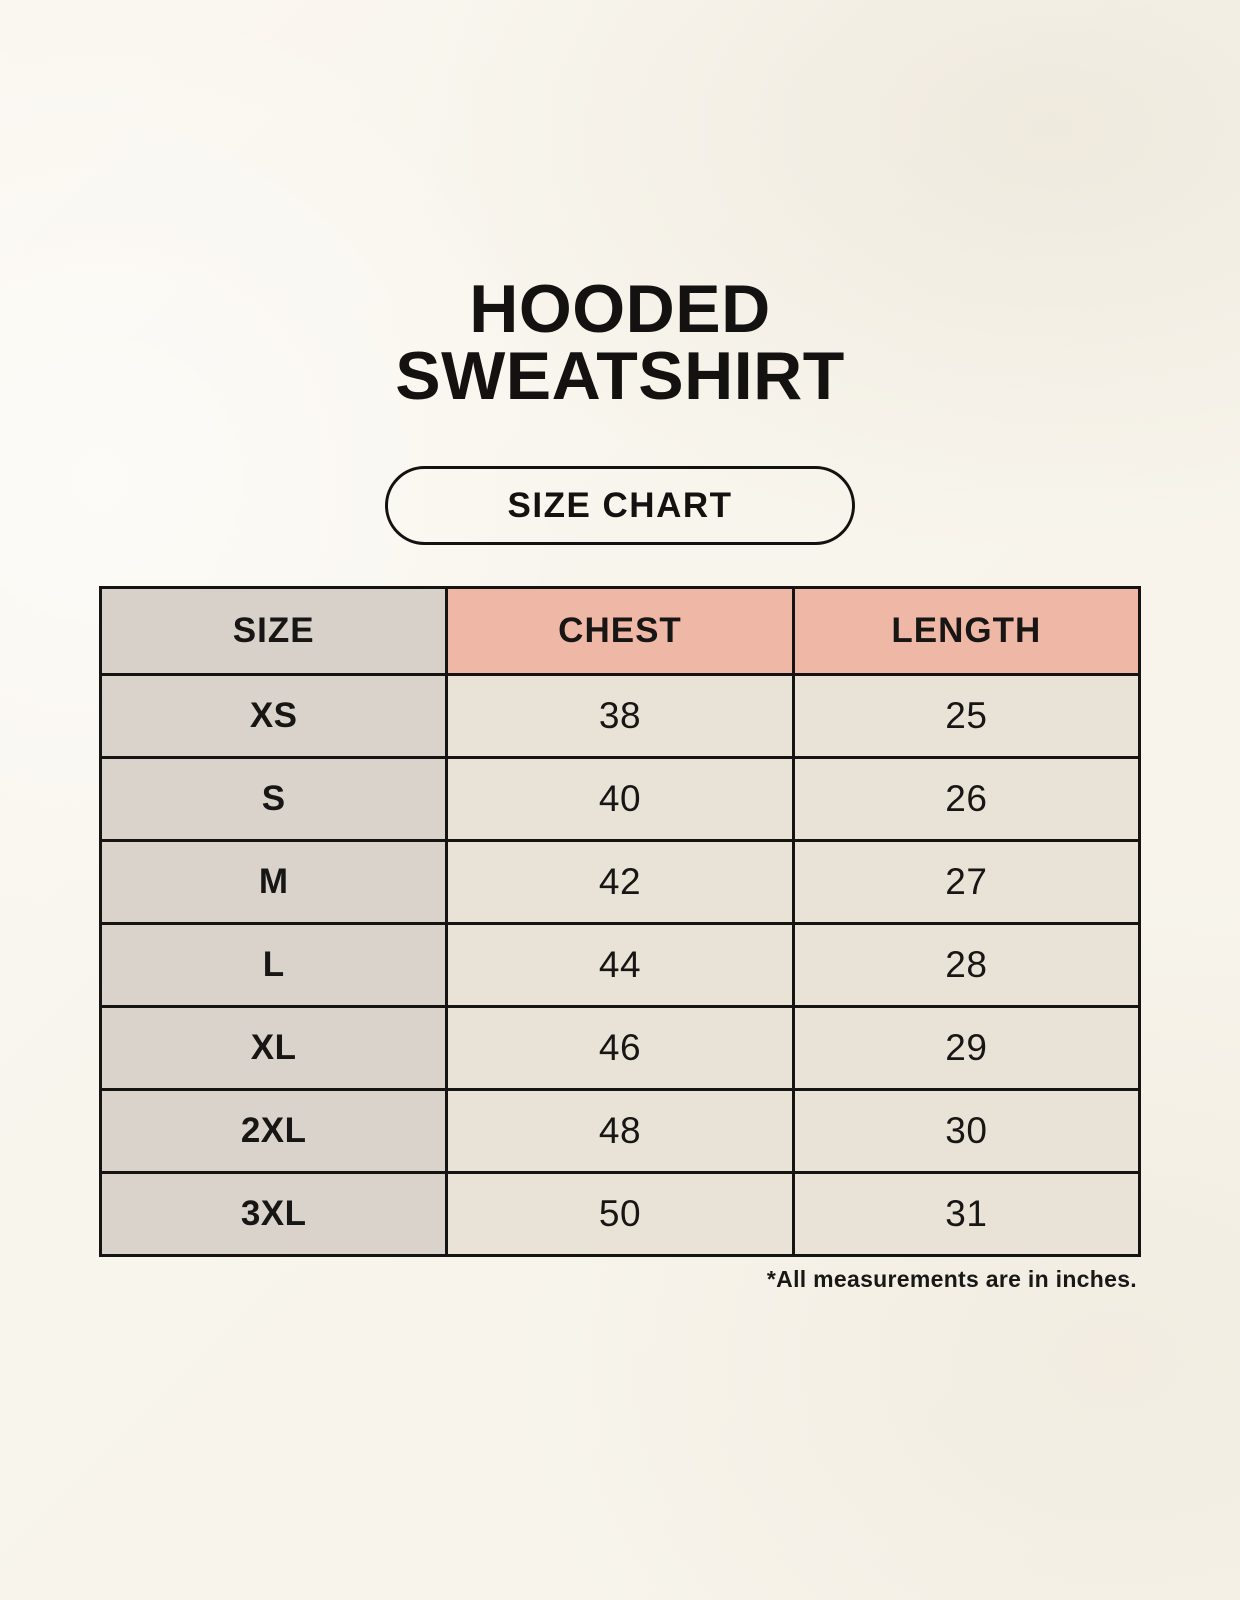 This screenshot has width=1240, height=1600. Describe the element at coordinates (620, 375) in the screenshot. I see `page-title-line-2: SWEATSHIRT` at that location.